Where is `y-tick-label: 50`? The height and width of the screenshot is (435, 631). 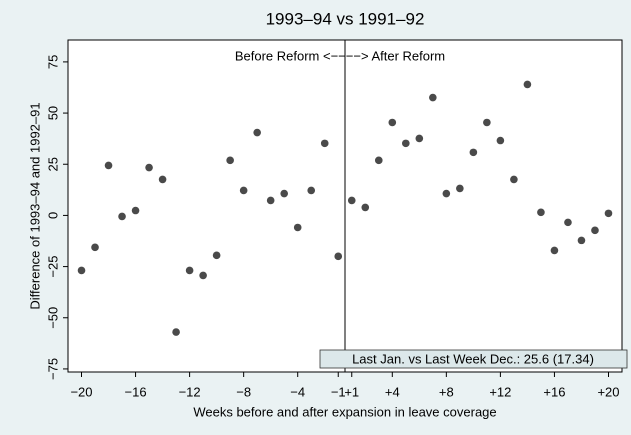
y-tick-label: 50 is located at coordinates (52, 113).